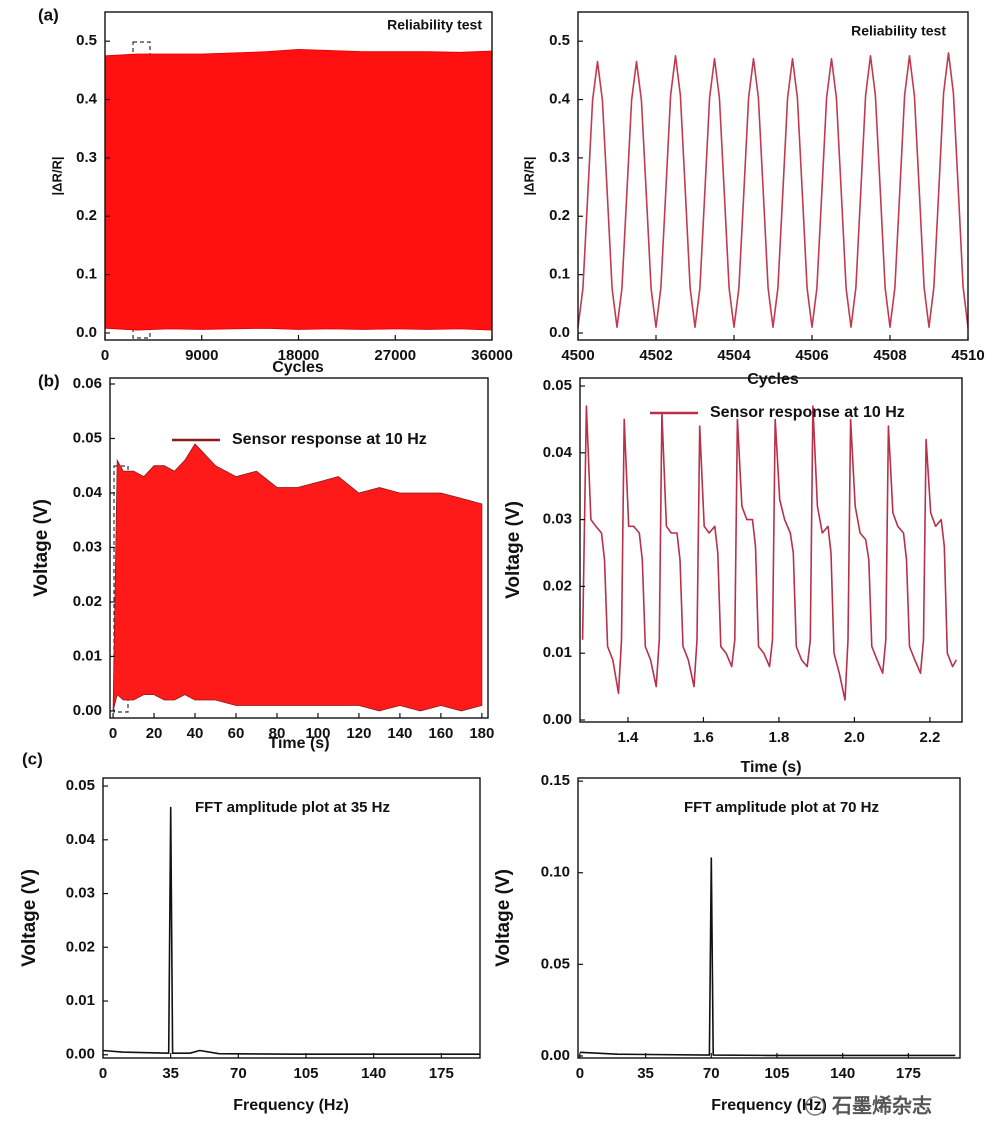 The image size is (1000, 1148). Describe the element at coordinates (87, 383) in the screenshot. I see `y-tick-label: 0.06` at that location.